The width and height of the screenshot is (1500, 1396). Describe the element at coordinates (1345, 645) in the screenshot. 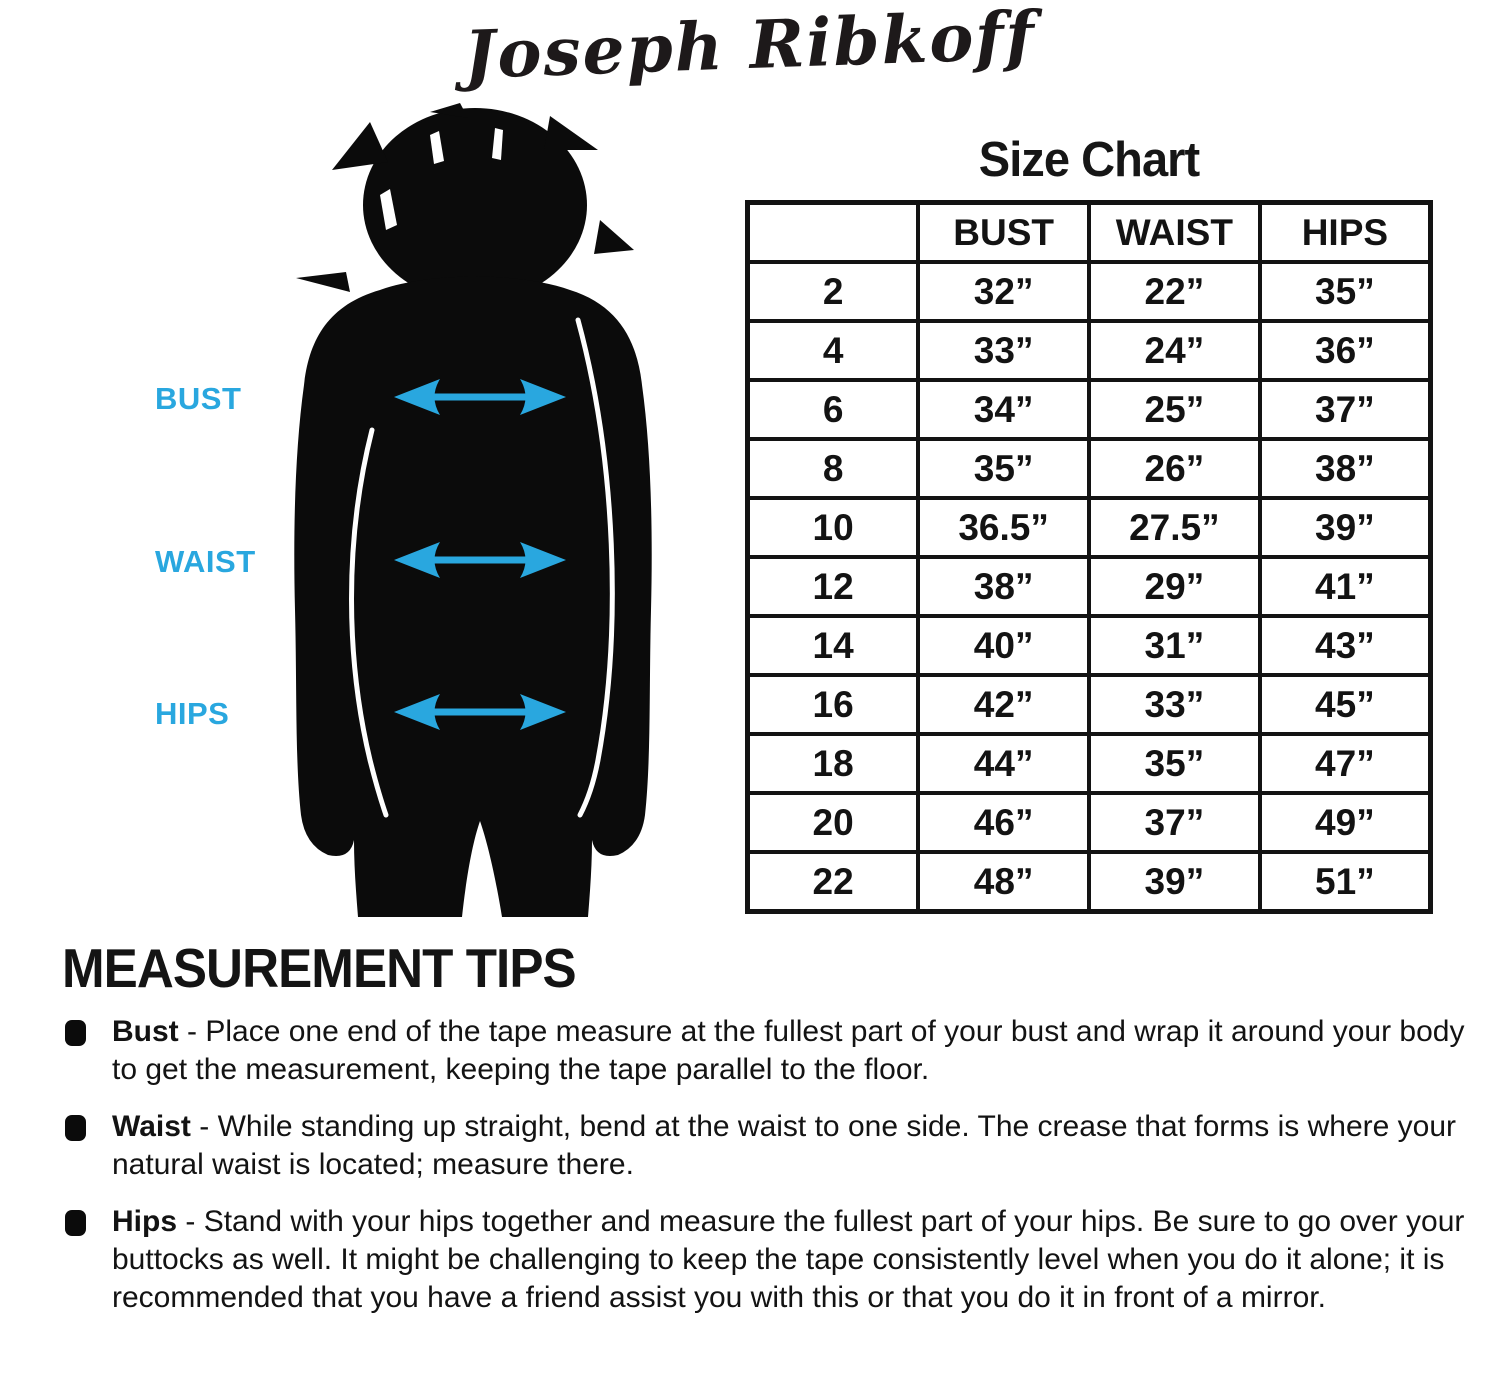

I see `hips-cell: 43”` at that location.